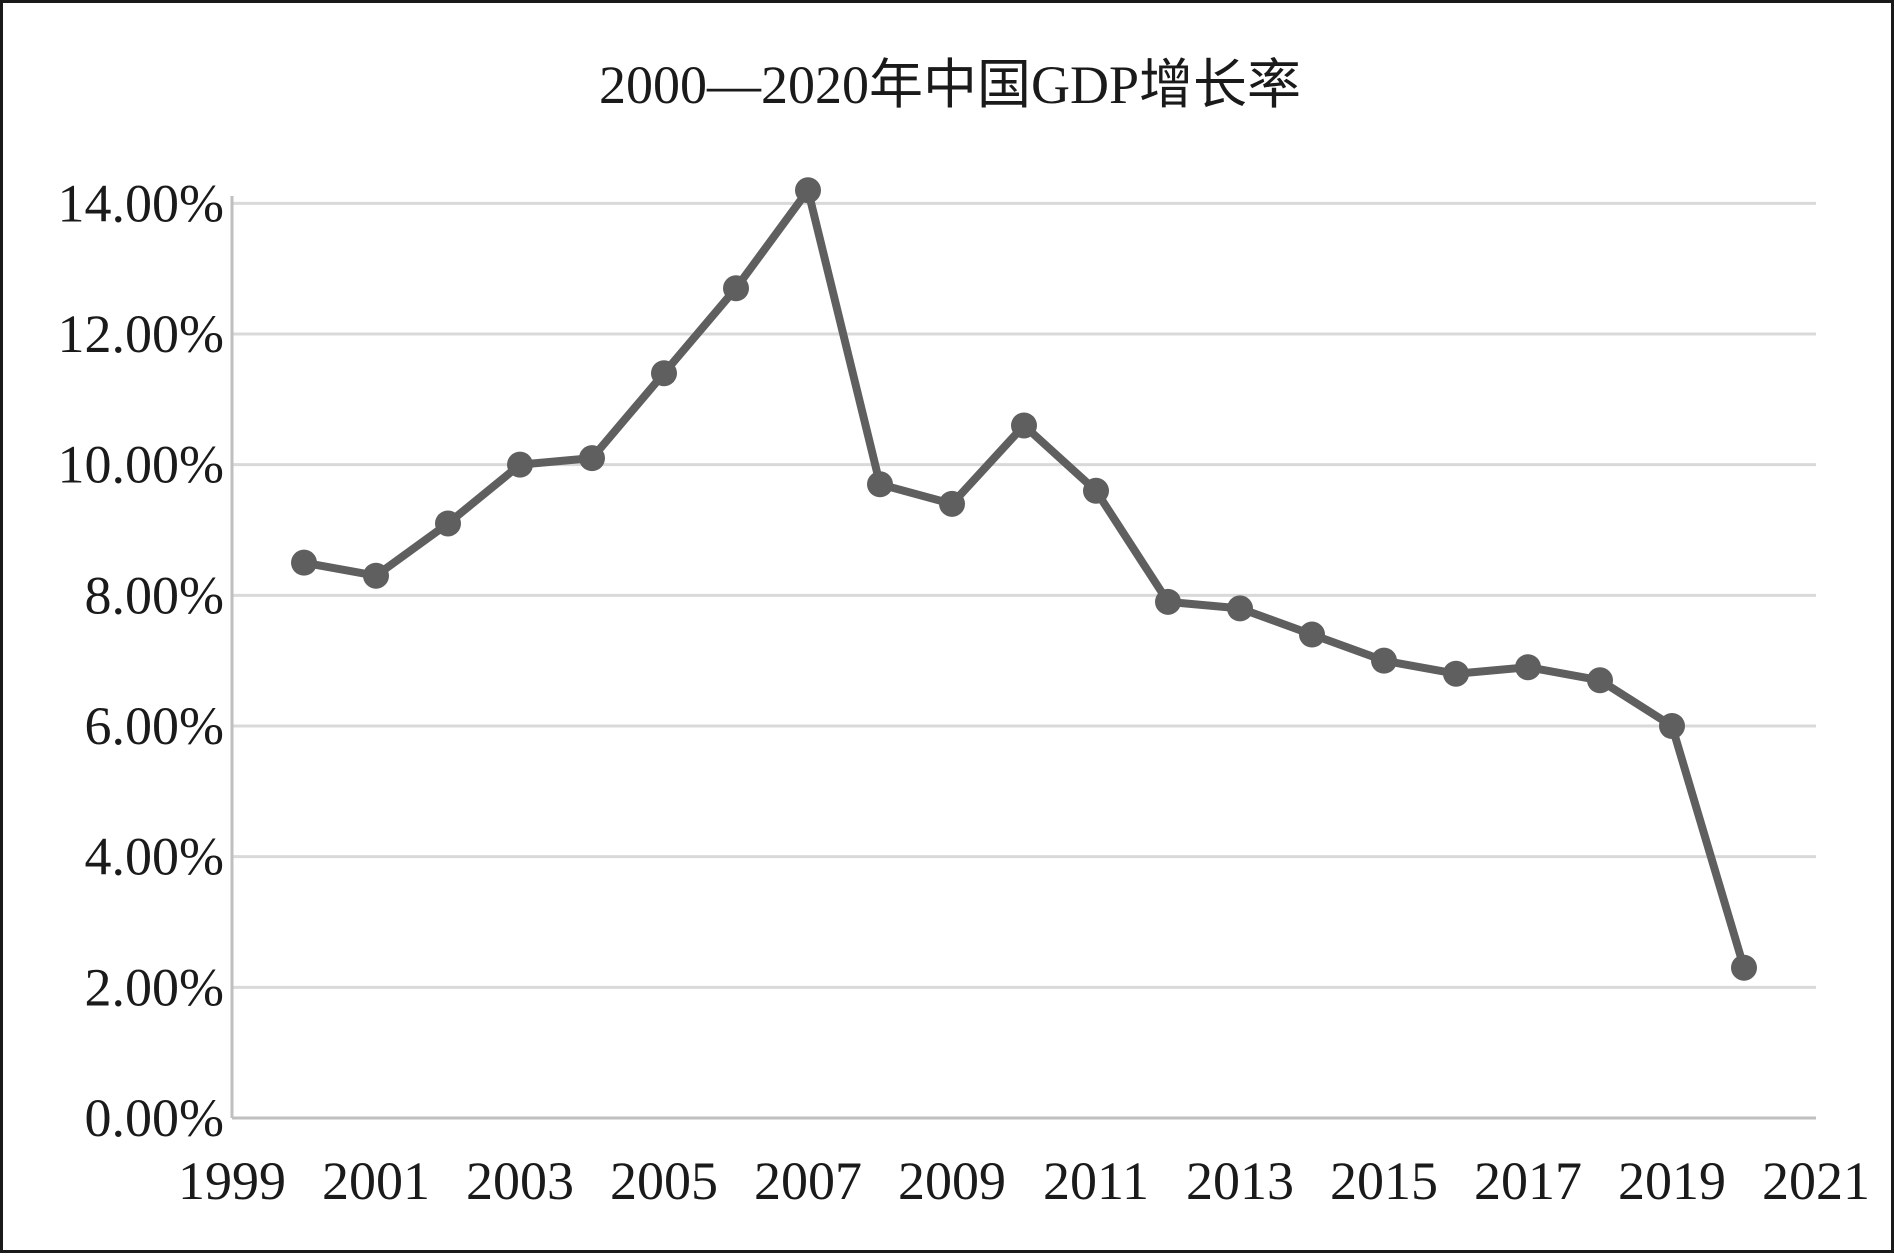 The height and width of the screenshot is (1256, 1894). What do you see at coordinates (154, 1118) in the screenshot?
I see `y-tick-label: 0.00%` at bounding box center [154, 1118].